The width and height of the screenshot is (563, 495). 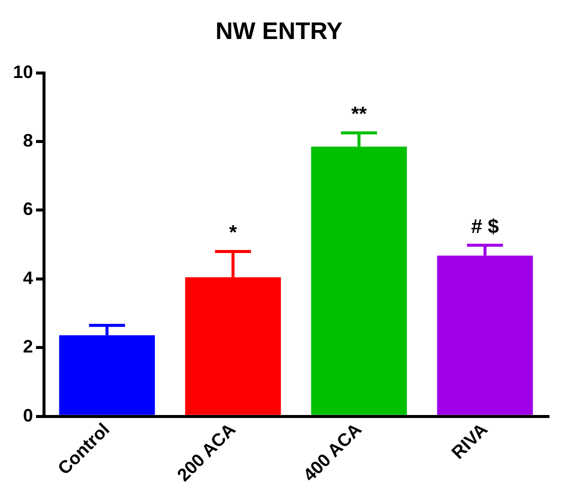 I want to click on y-tick-label: 10, so click(x=23, y=72).